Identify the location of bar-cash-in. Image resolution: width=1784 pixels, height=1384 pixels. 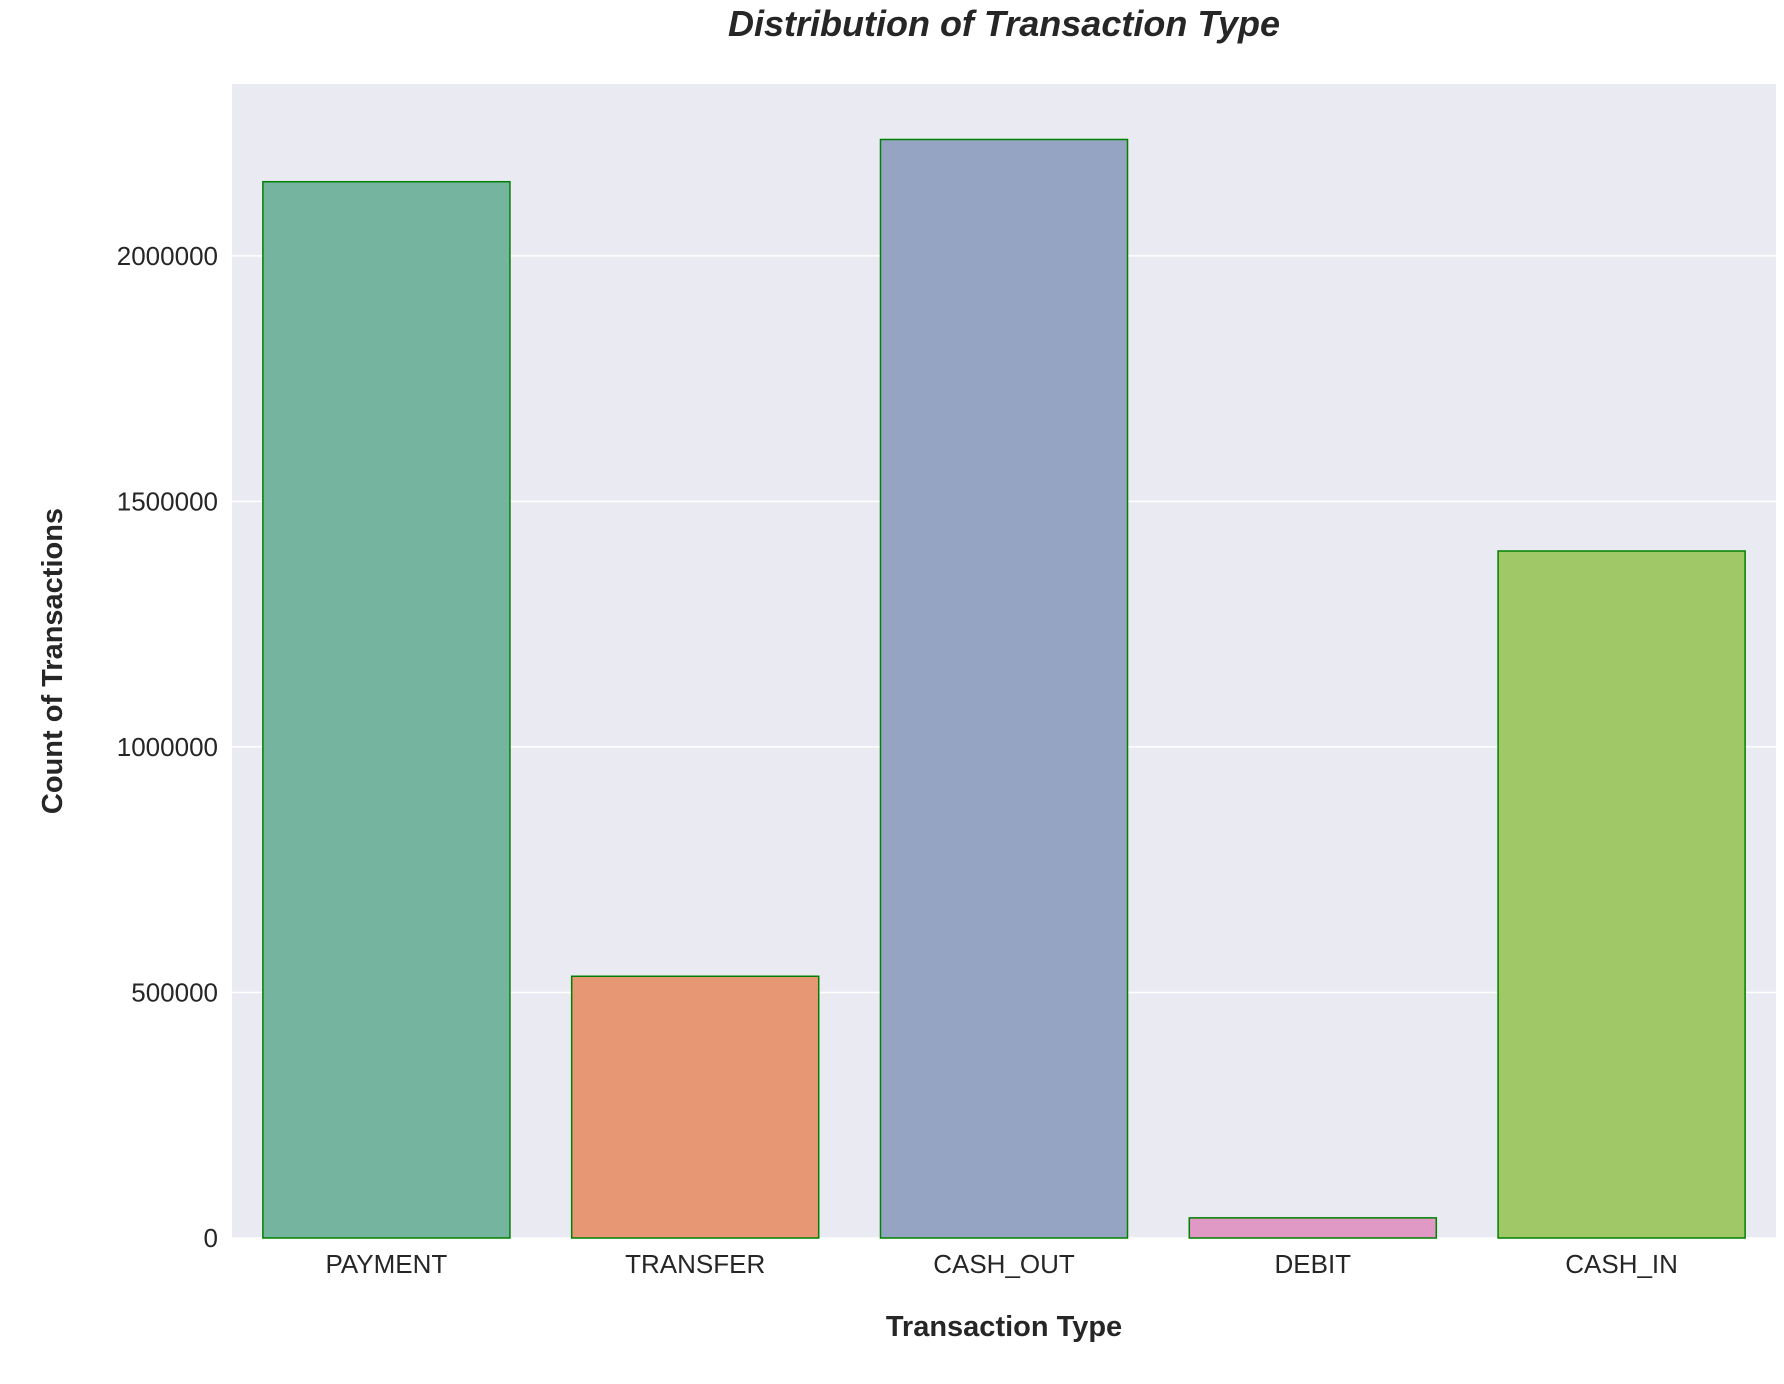
(1621, 894).